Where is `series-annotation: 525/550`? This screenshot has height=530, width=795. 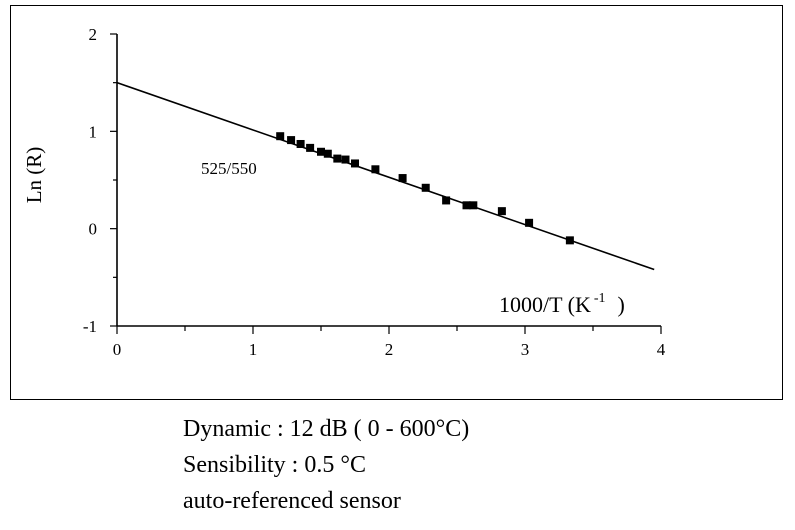 series-annotation: 525/550 is located at coordinates (229, 168).